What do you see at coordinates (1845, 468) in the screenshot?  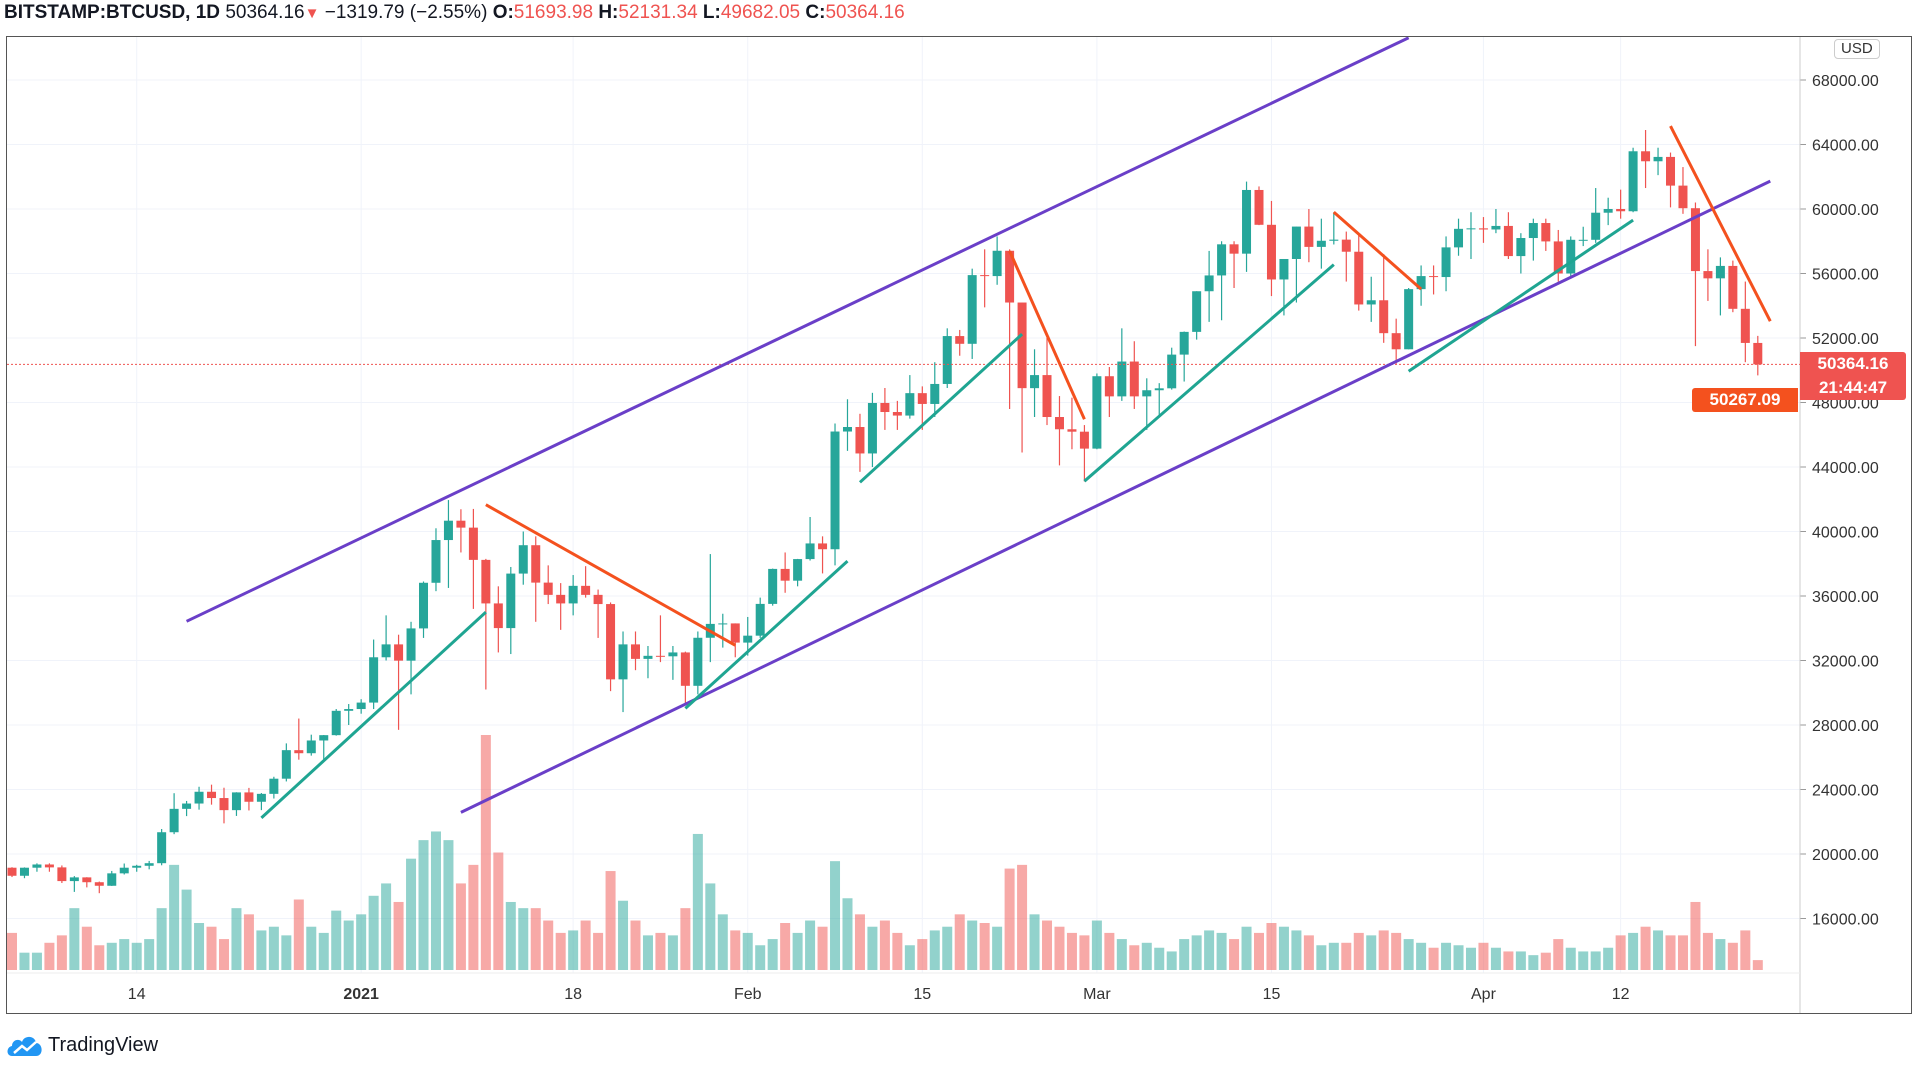 I see `y-tick-label: 44000.00` at bounding box center [1845, 468].